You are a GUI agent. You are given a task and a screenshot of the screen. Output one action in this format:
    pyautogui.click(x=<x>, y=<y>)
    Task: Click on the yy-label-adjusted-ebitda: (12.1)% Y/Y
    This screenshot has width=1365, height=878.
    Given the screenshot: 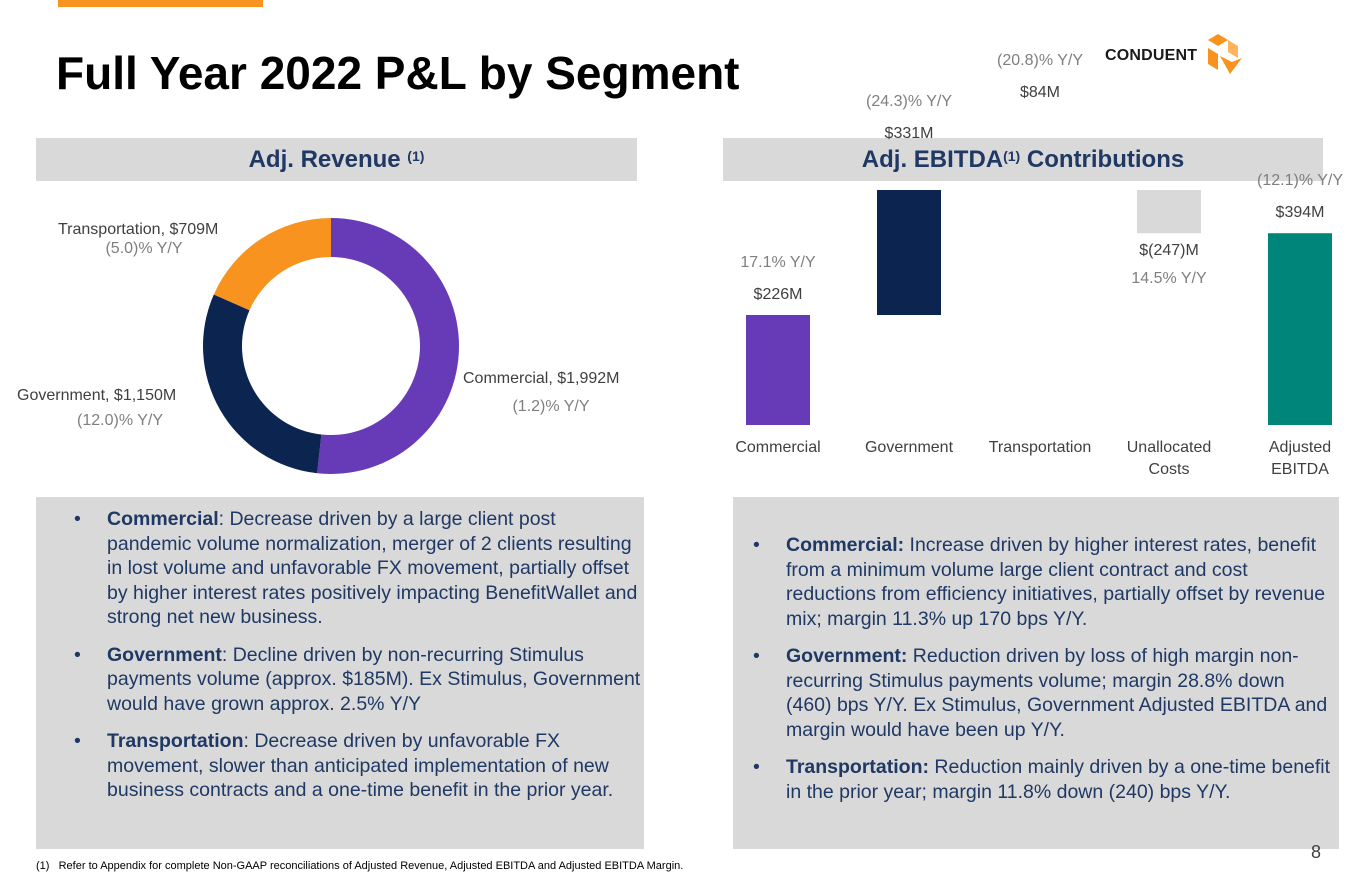 What is the action you would take?
    pyautogui.click(x=1300, y=181)
    